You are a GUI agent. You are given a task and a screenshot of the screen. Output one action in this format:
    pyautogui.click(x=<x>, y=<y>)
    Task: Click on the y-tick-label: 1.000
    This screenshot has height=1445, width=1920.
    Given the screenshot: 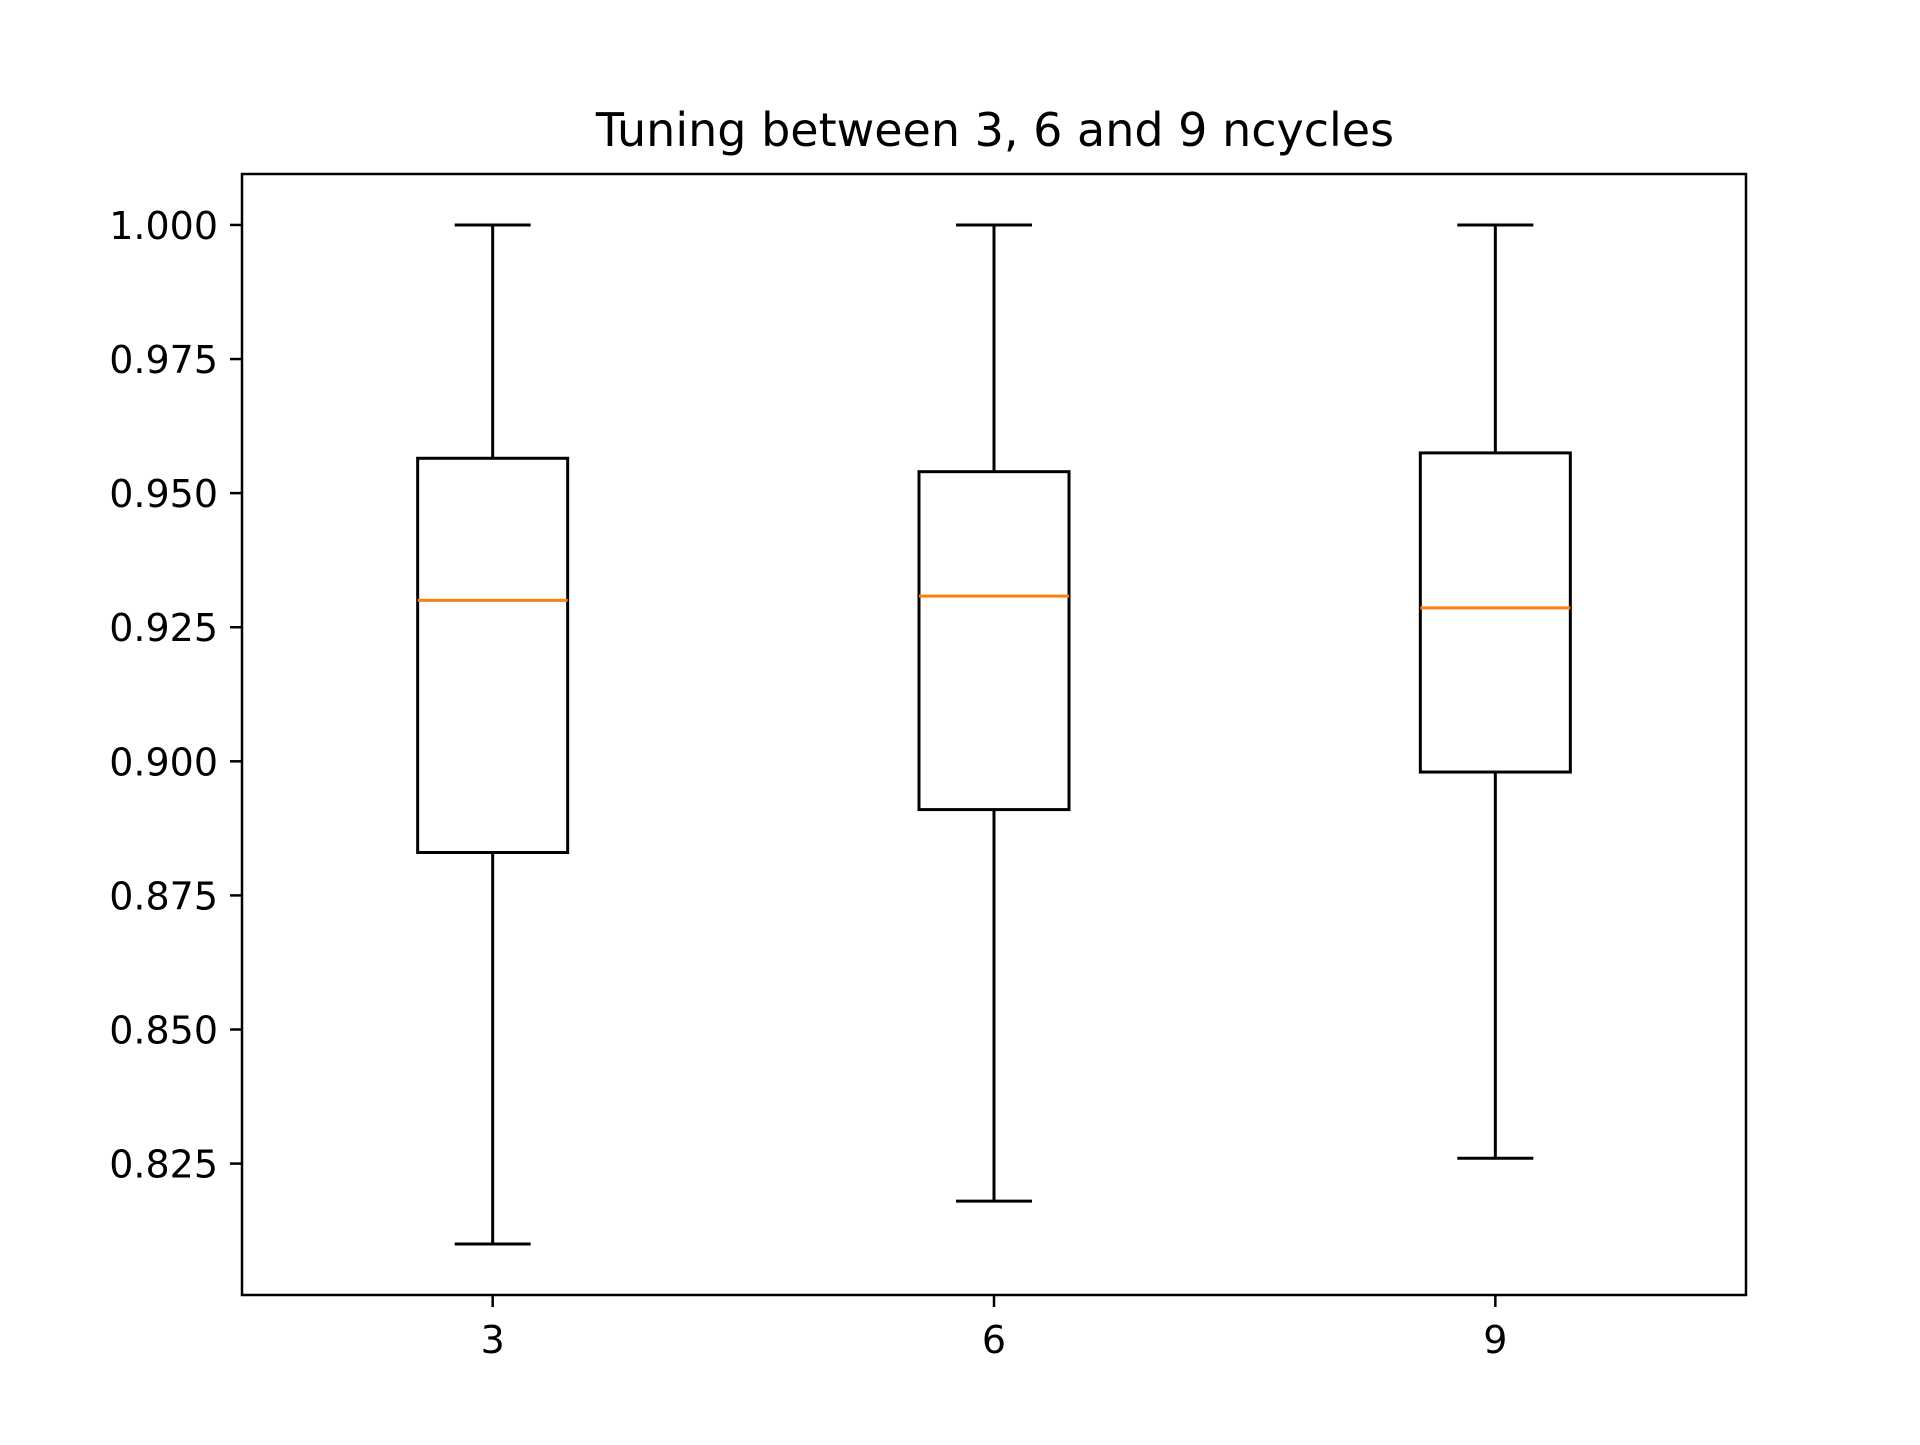 What is the action you would take?
    pyautogui.click(x=163, y=226)
    